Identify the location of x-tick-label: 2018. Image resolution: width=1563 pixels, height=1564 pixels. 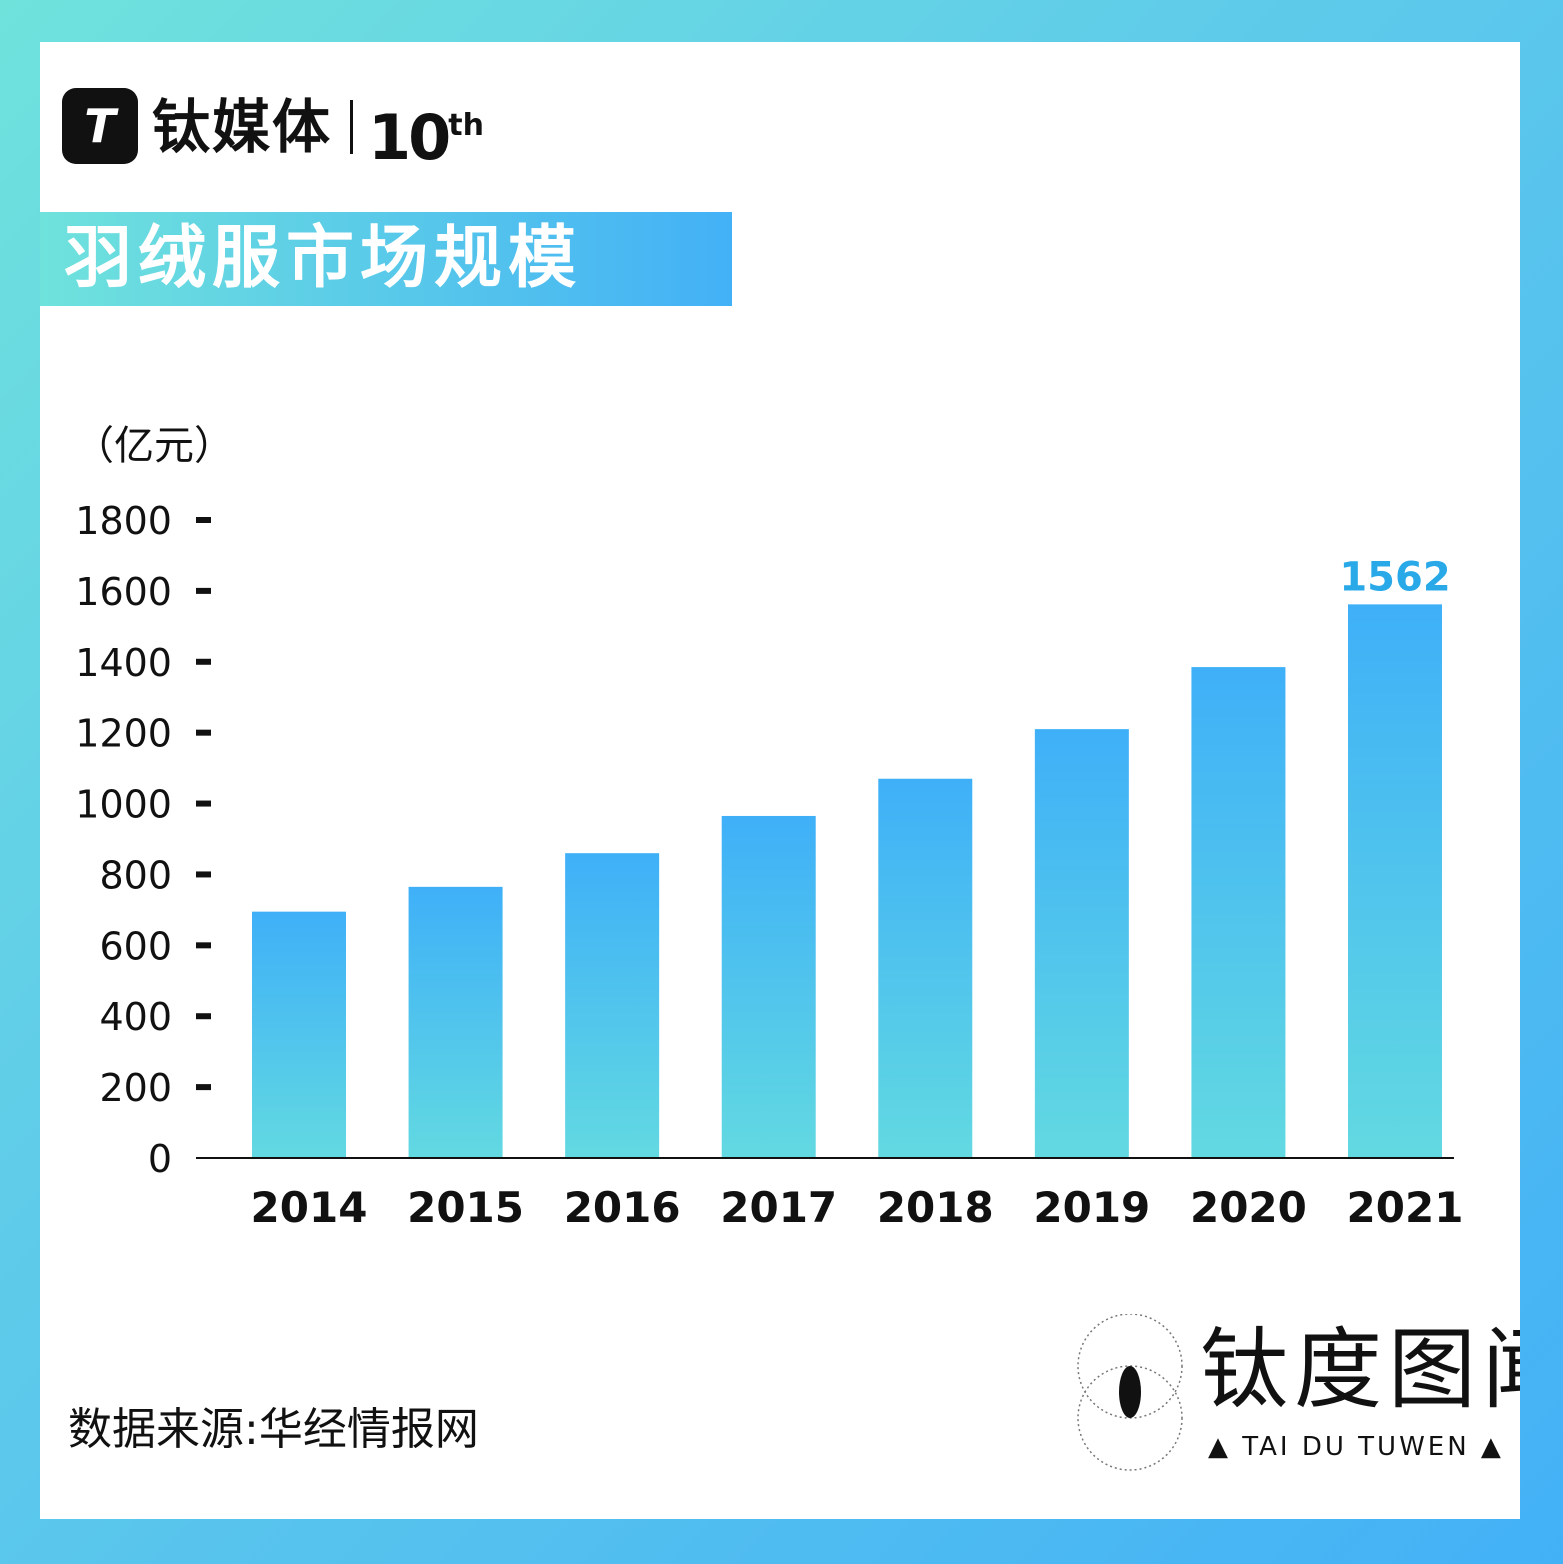
(935, 1207).